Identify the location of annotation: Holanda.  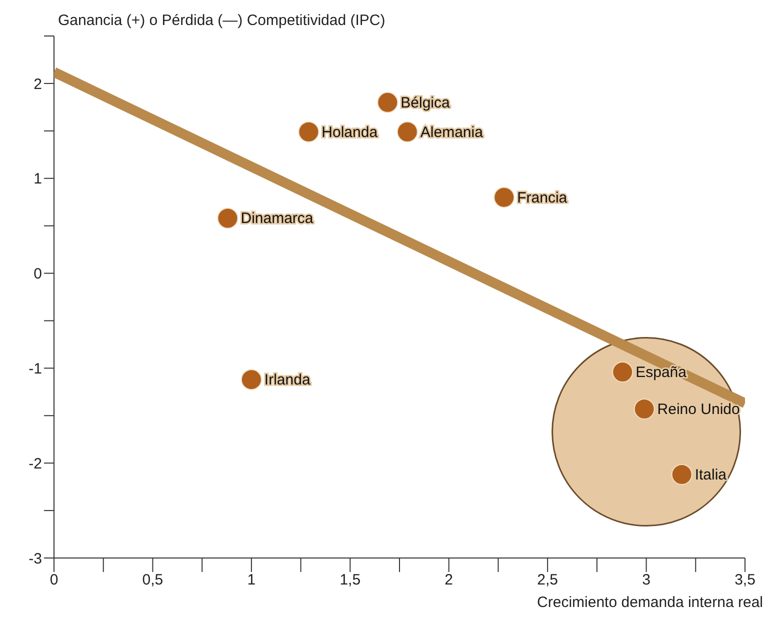
(350, 132).